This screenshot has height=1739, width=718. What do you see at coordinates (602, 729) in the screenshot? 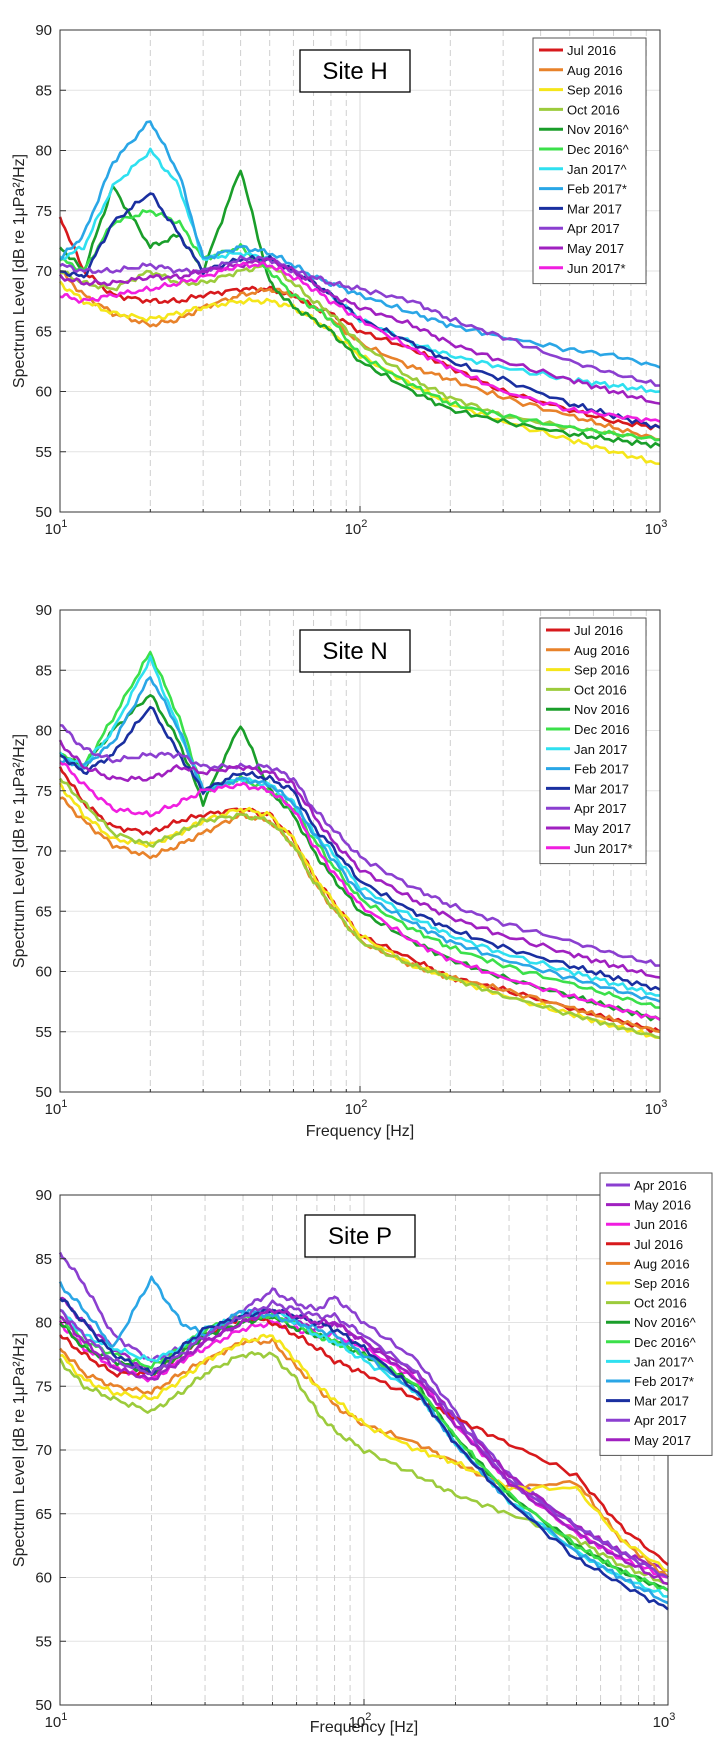
I see `legend-label: Dec 2016` at bounding box center [602, 729].